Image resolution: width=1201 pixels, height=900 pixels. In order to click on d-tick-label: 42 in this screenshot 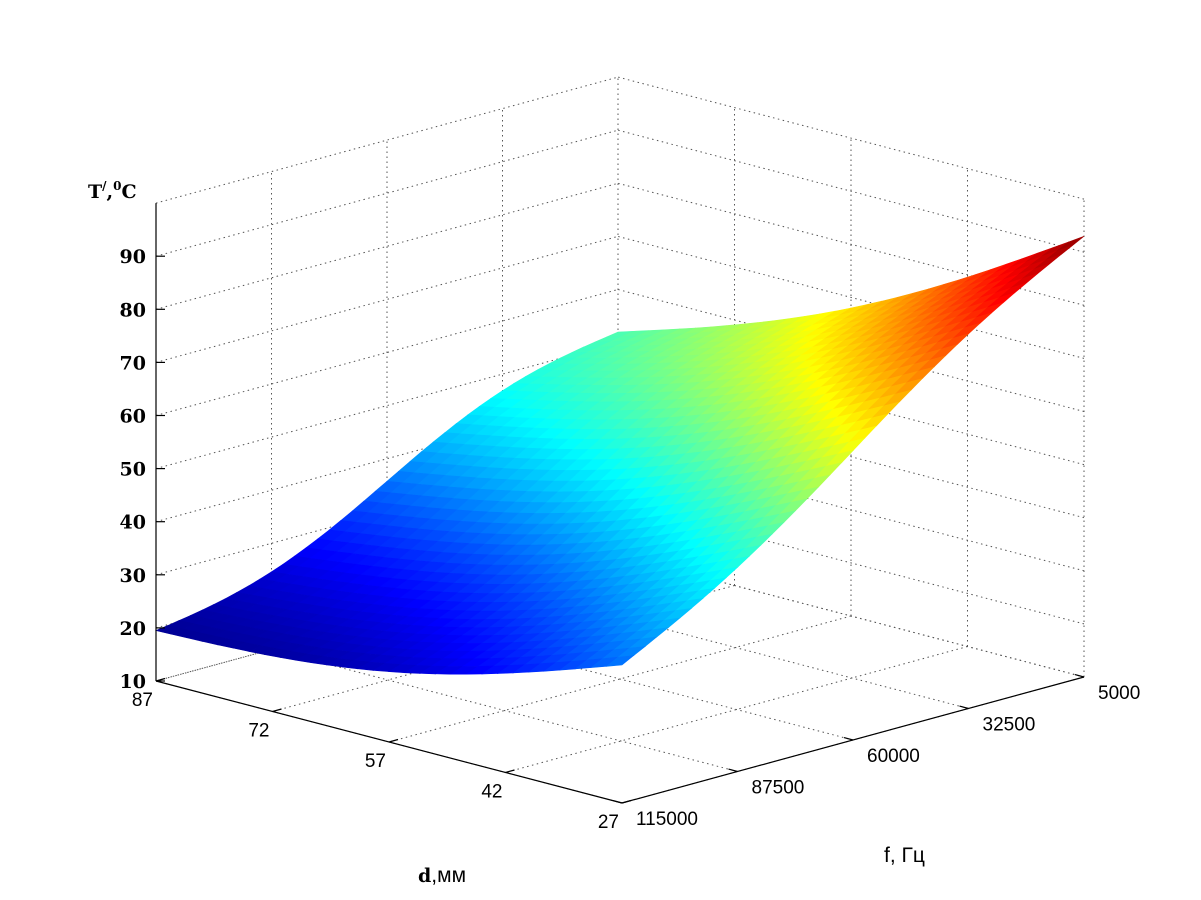, I will do `click(491, 792)`.